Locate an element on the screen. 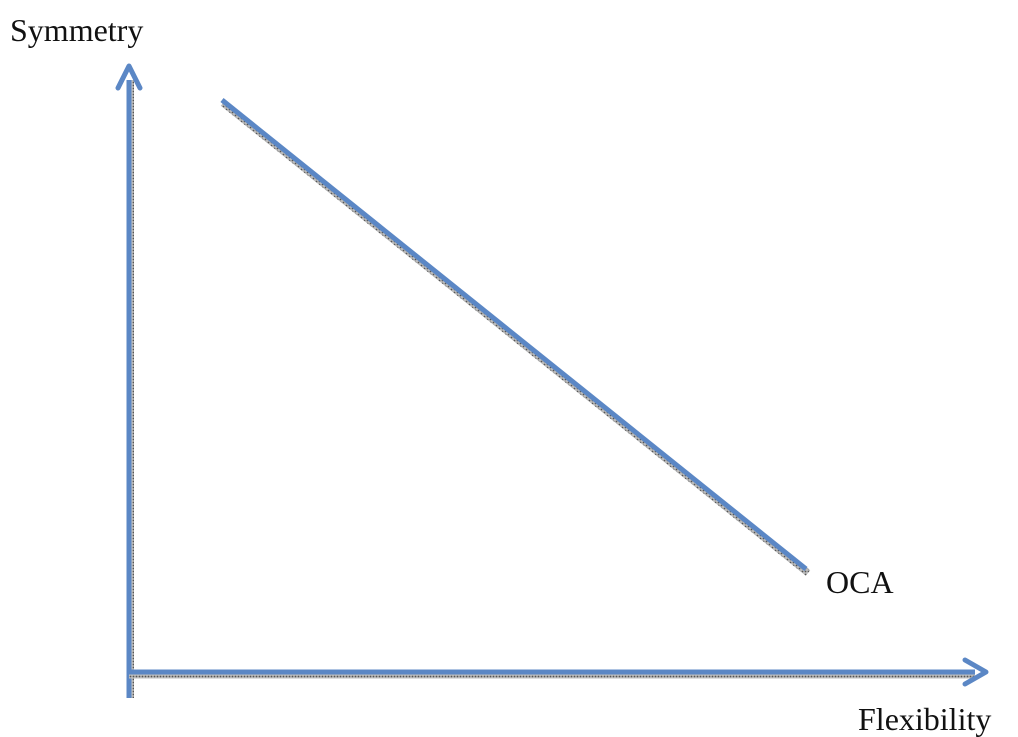  x-axis-label: Flexibility is located at coordinates (925, 719).